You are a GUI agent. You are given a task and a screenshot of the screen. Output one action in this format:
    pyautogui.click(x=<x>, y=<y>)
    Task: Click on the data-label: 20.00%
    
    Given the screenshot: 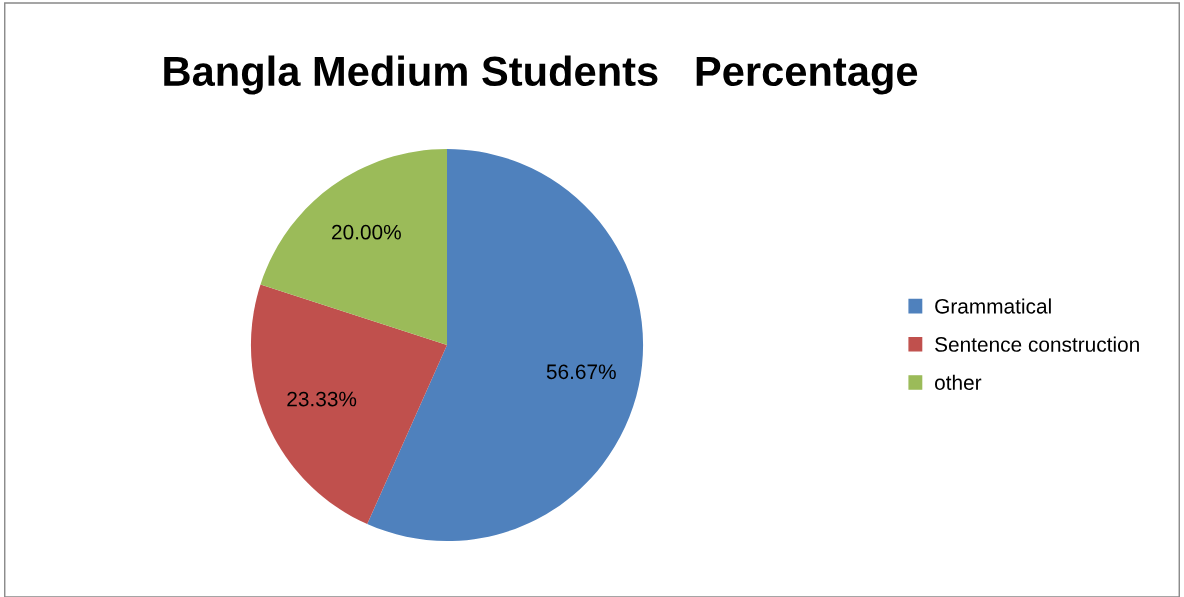 What is the action you would take?
    pyautogui.click(x=366, y=232)
    